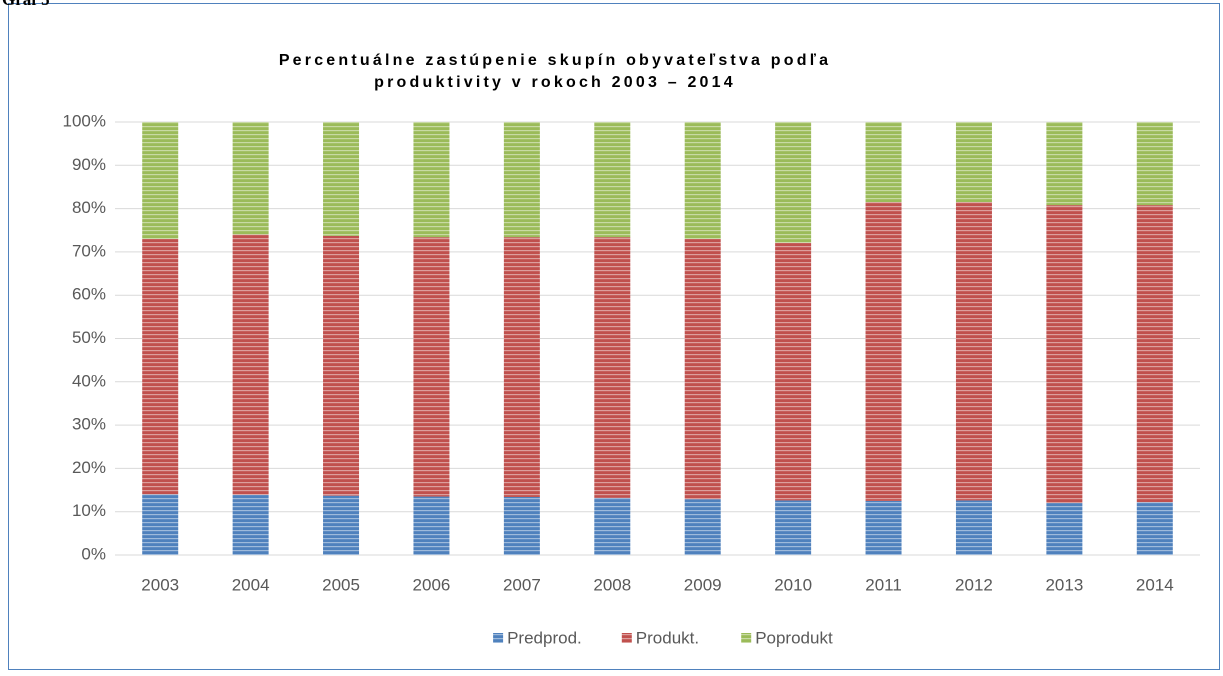  What do you see at coordinates (89, 467) in the screenshot?
I see `y-tick-label: 20%` at bounding box center [89, 467].